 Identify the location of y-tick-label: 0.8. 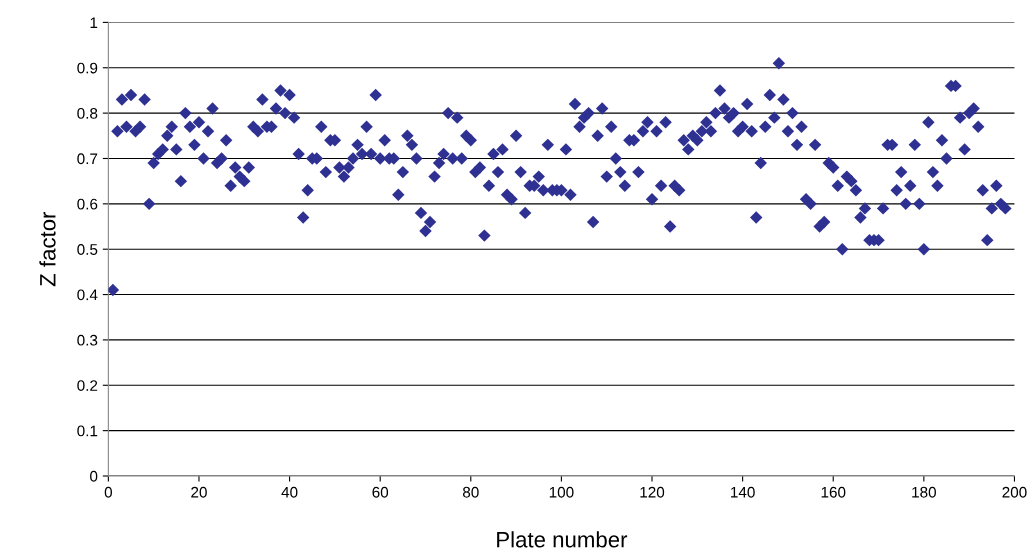
(87, 113).